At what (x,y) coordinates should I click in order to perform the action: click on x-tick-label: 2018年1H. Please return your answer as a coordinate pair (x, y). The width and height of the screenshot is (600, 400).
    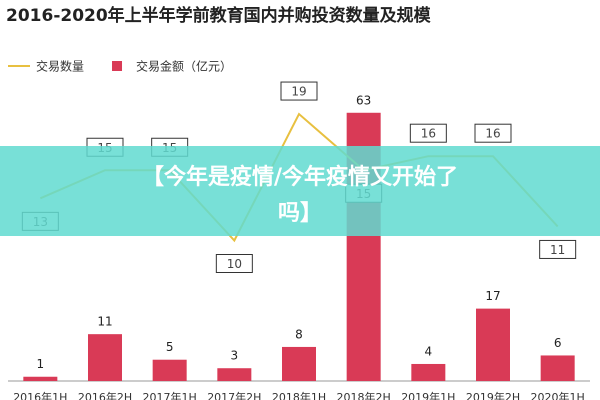
    Looking at the image, I should click on (299, 395).